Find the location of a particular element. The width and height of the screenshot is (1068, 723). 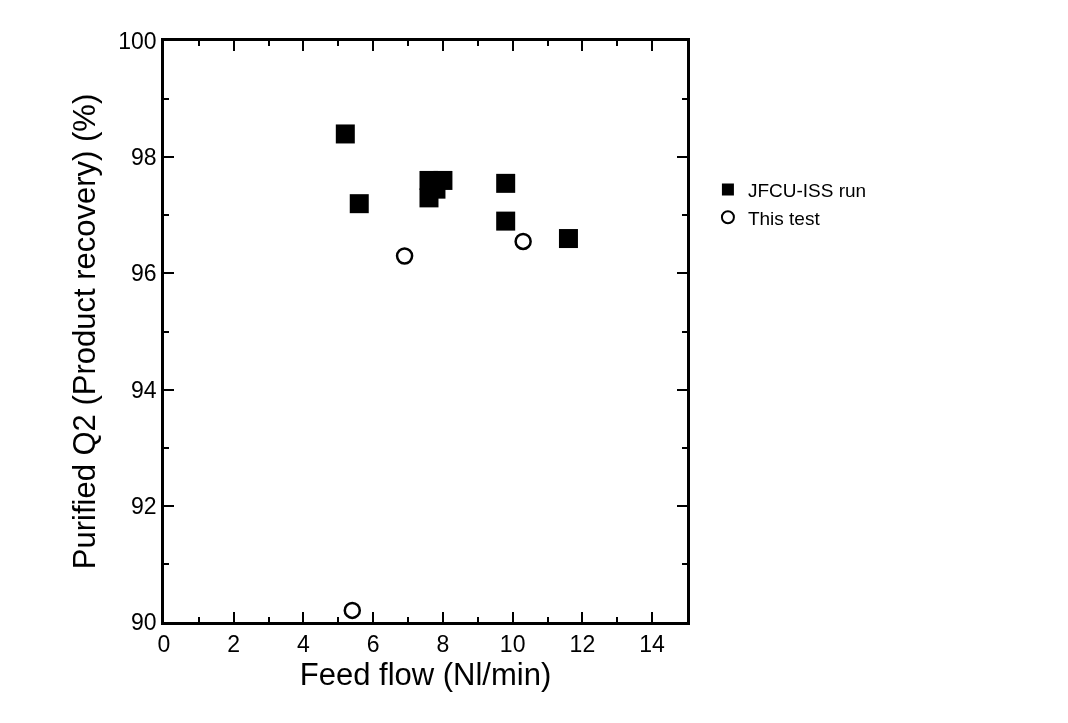

x-tick-label: 8 is located at coordinates (443, 644).